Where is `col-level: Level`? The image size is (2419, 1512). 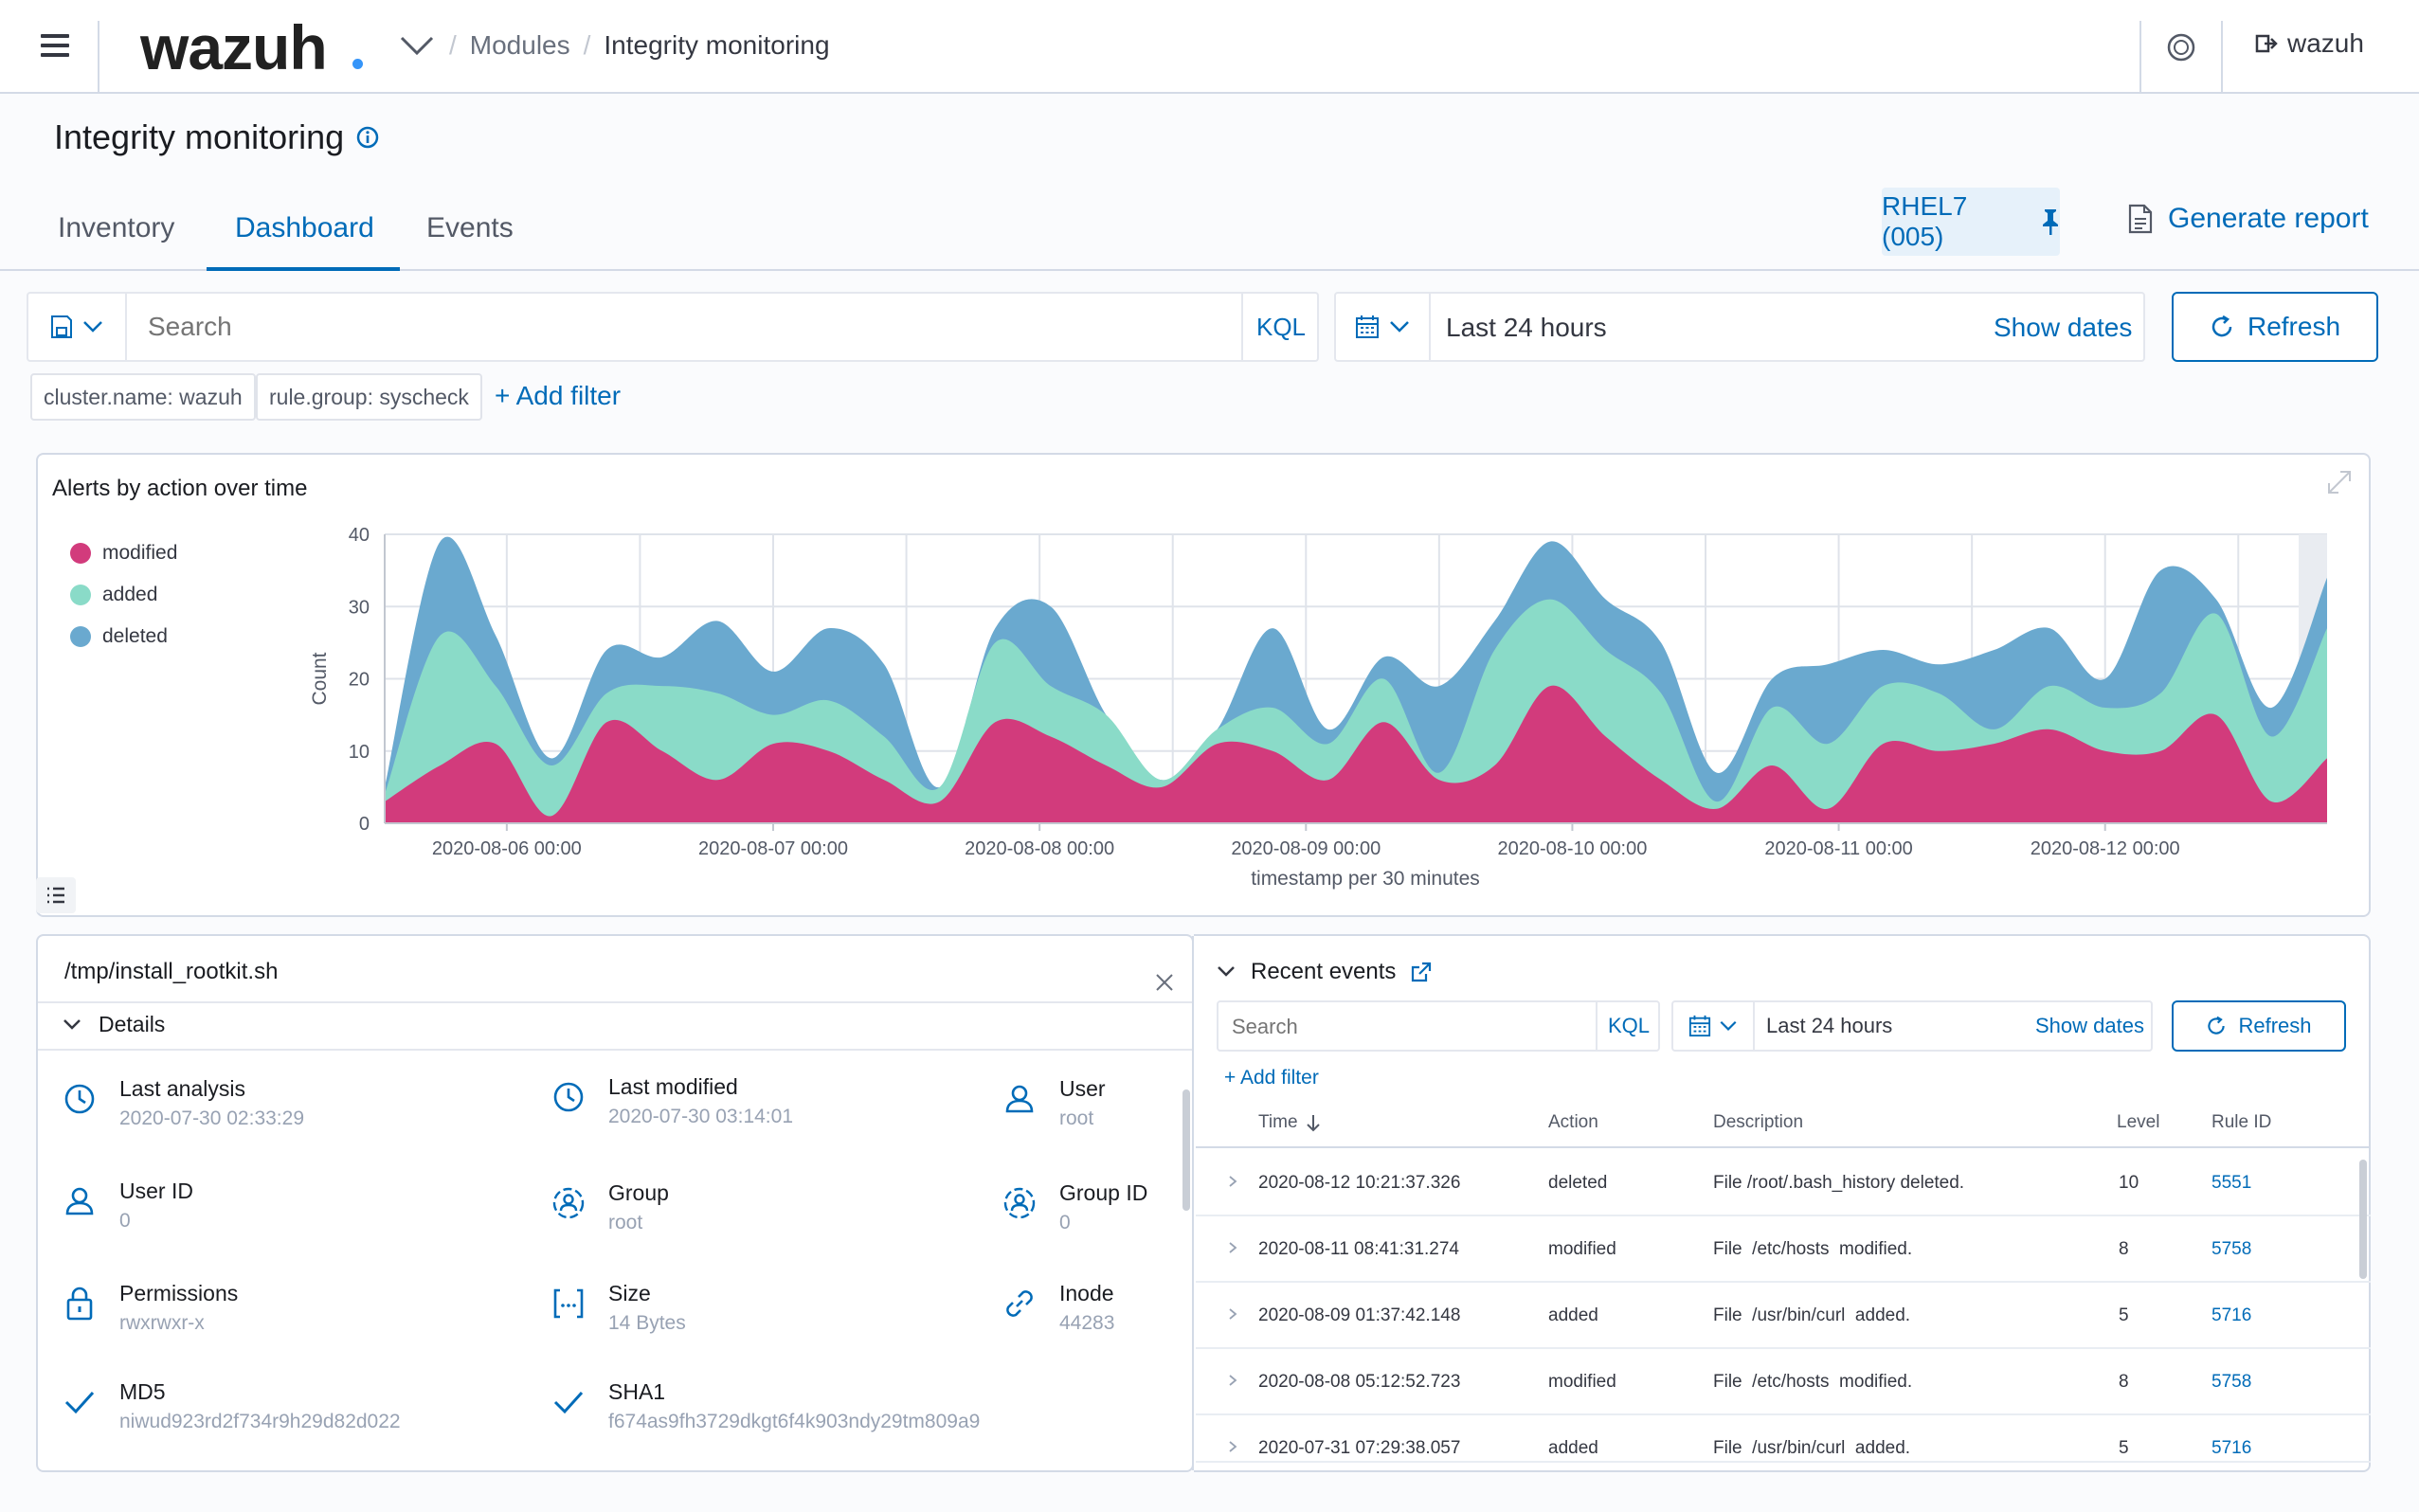 col-level: Level is located at coordinates (2138, 1122).